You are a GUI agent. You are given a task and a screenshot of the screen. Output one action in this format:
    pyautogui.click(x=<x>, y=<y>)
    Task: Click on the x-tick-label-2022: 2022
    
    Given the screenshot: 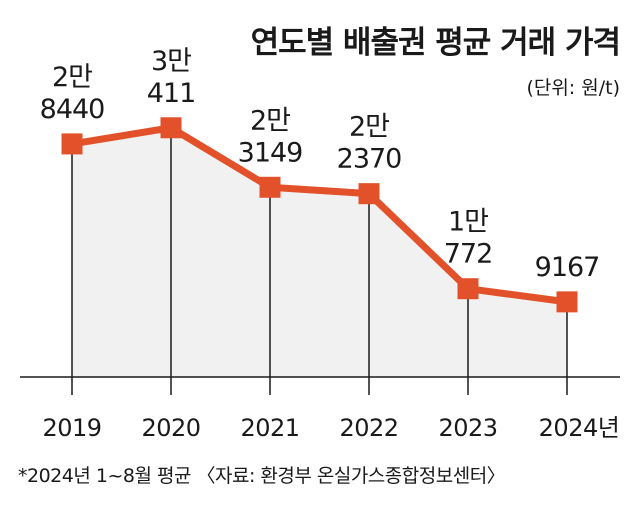 What is the action you would take?
    pyautogui.click(x=368, y=428)
    